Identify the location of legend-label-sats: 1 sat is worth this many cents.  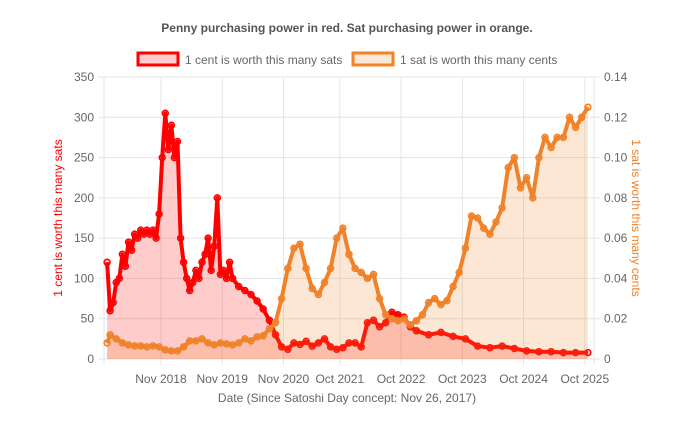
(478, 60).